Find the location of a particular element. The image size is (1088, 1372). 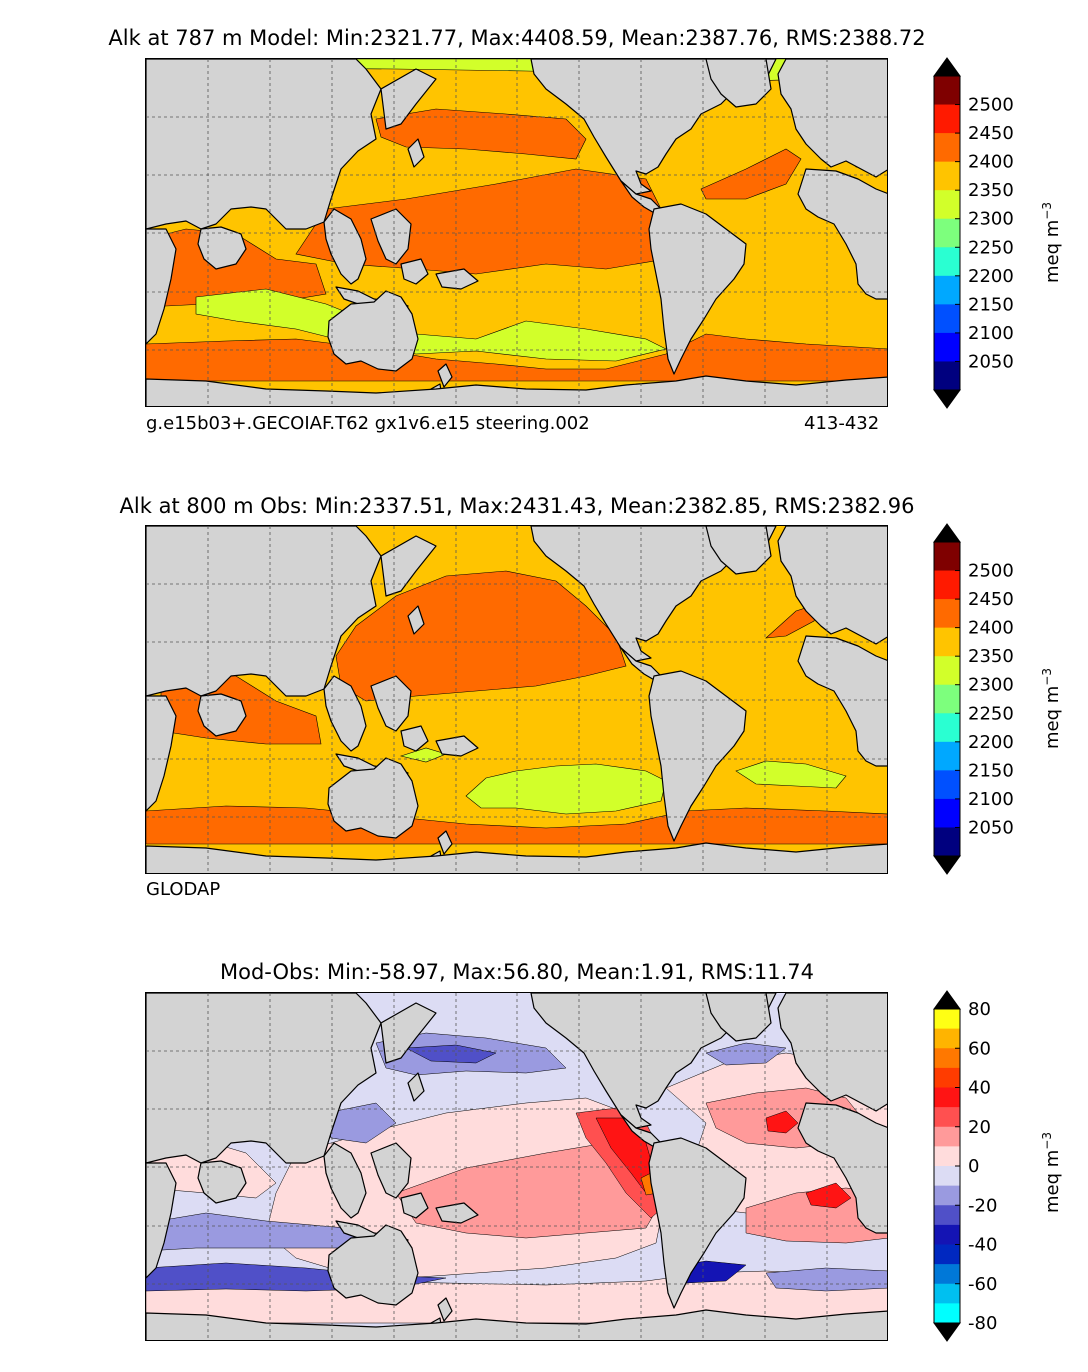

panel3-colorbar-under-triangle is located at coordinates (947, 1332).